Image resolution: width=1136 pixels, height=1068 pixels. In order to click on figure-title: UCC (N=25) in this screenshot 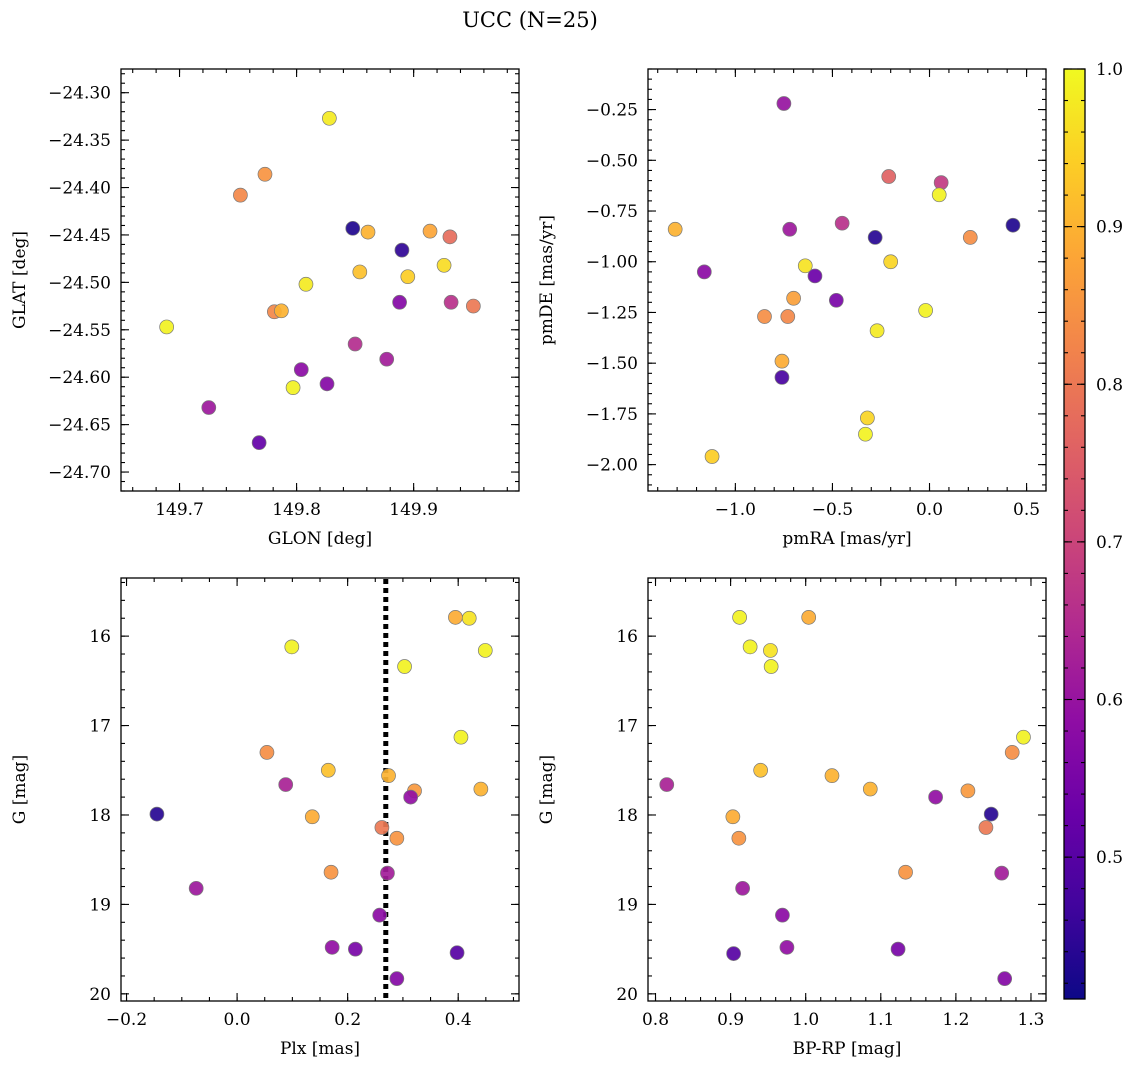, I will do `click(530, 20)`.